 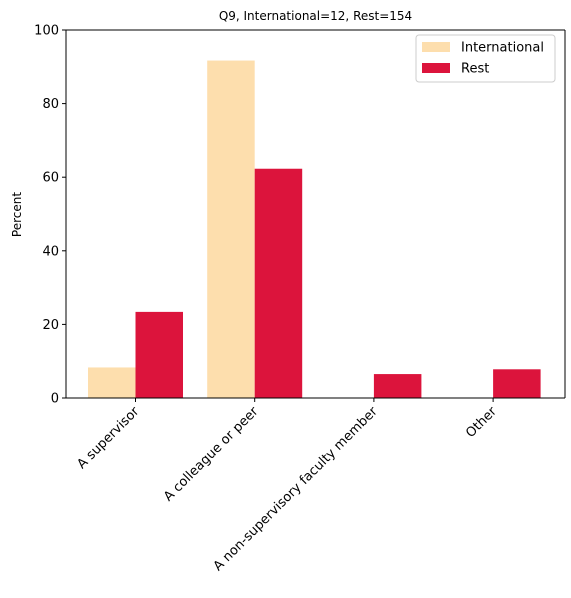 What do you see at coordinates (475, 69) in the screenshot?
I see `legend-label: Rest` at bounding box center [475, 69].